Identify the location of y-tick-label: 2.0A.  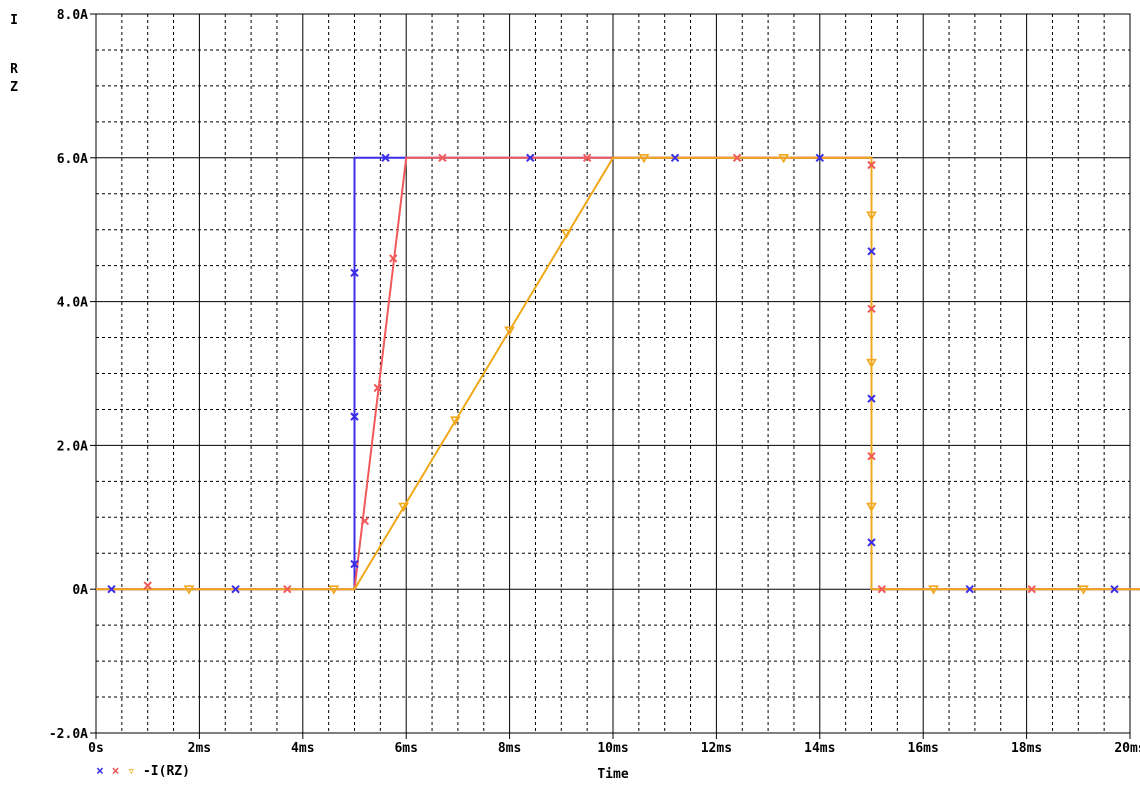
(72, 446).